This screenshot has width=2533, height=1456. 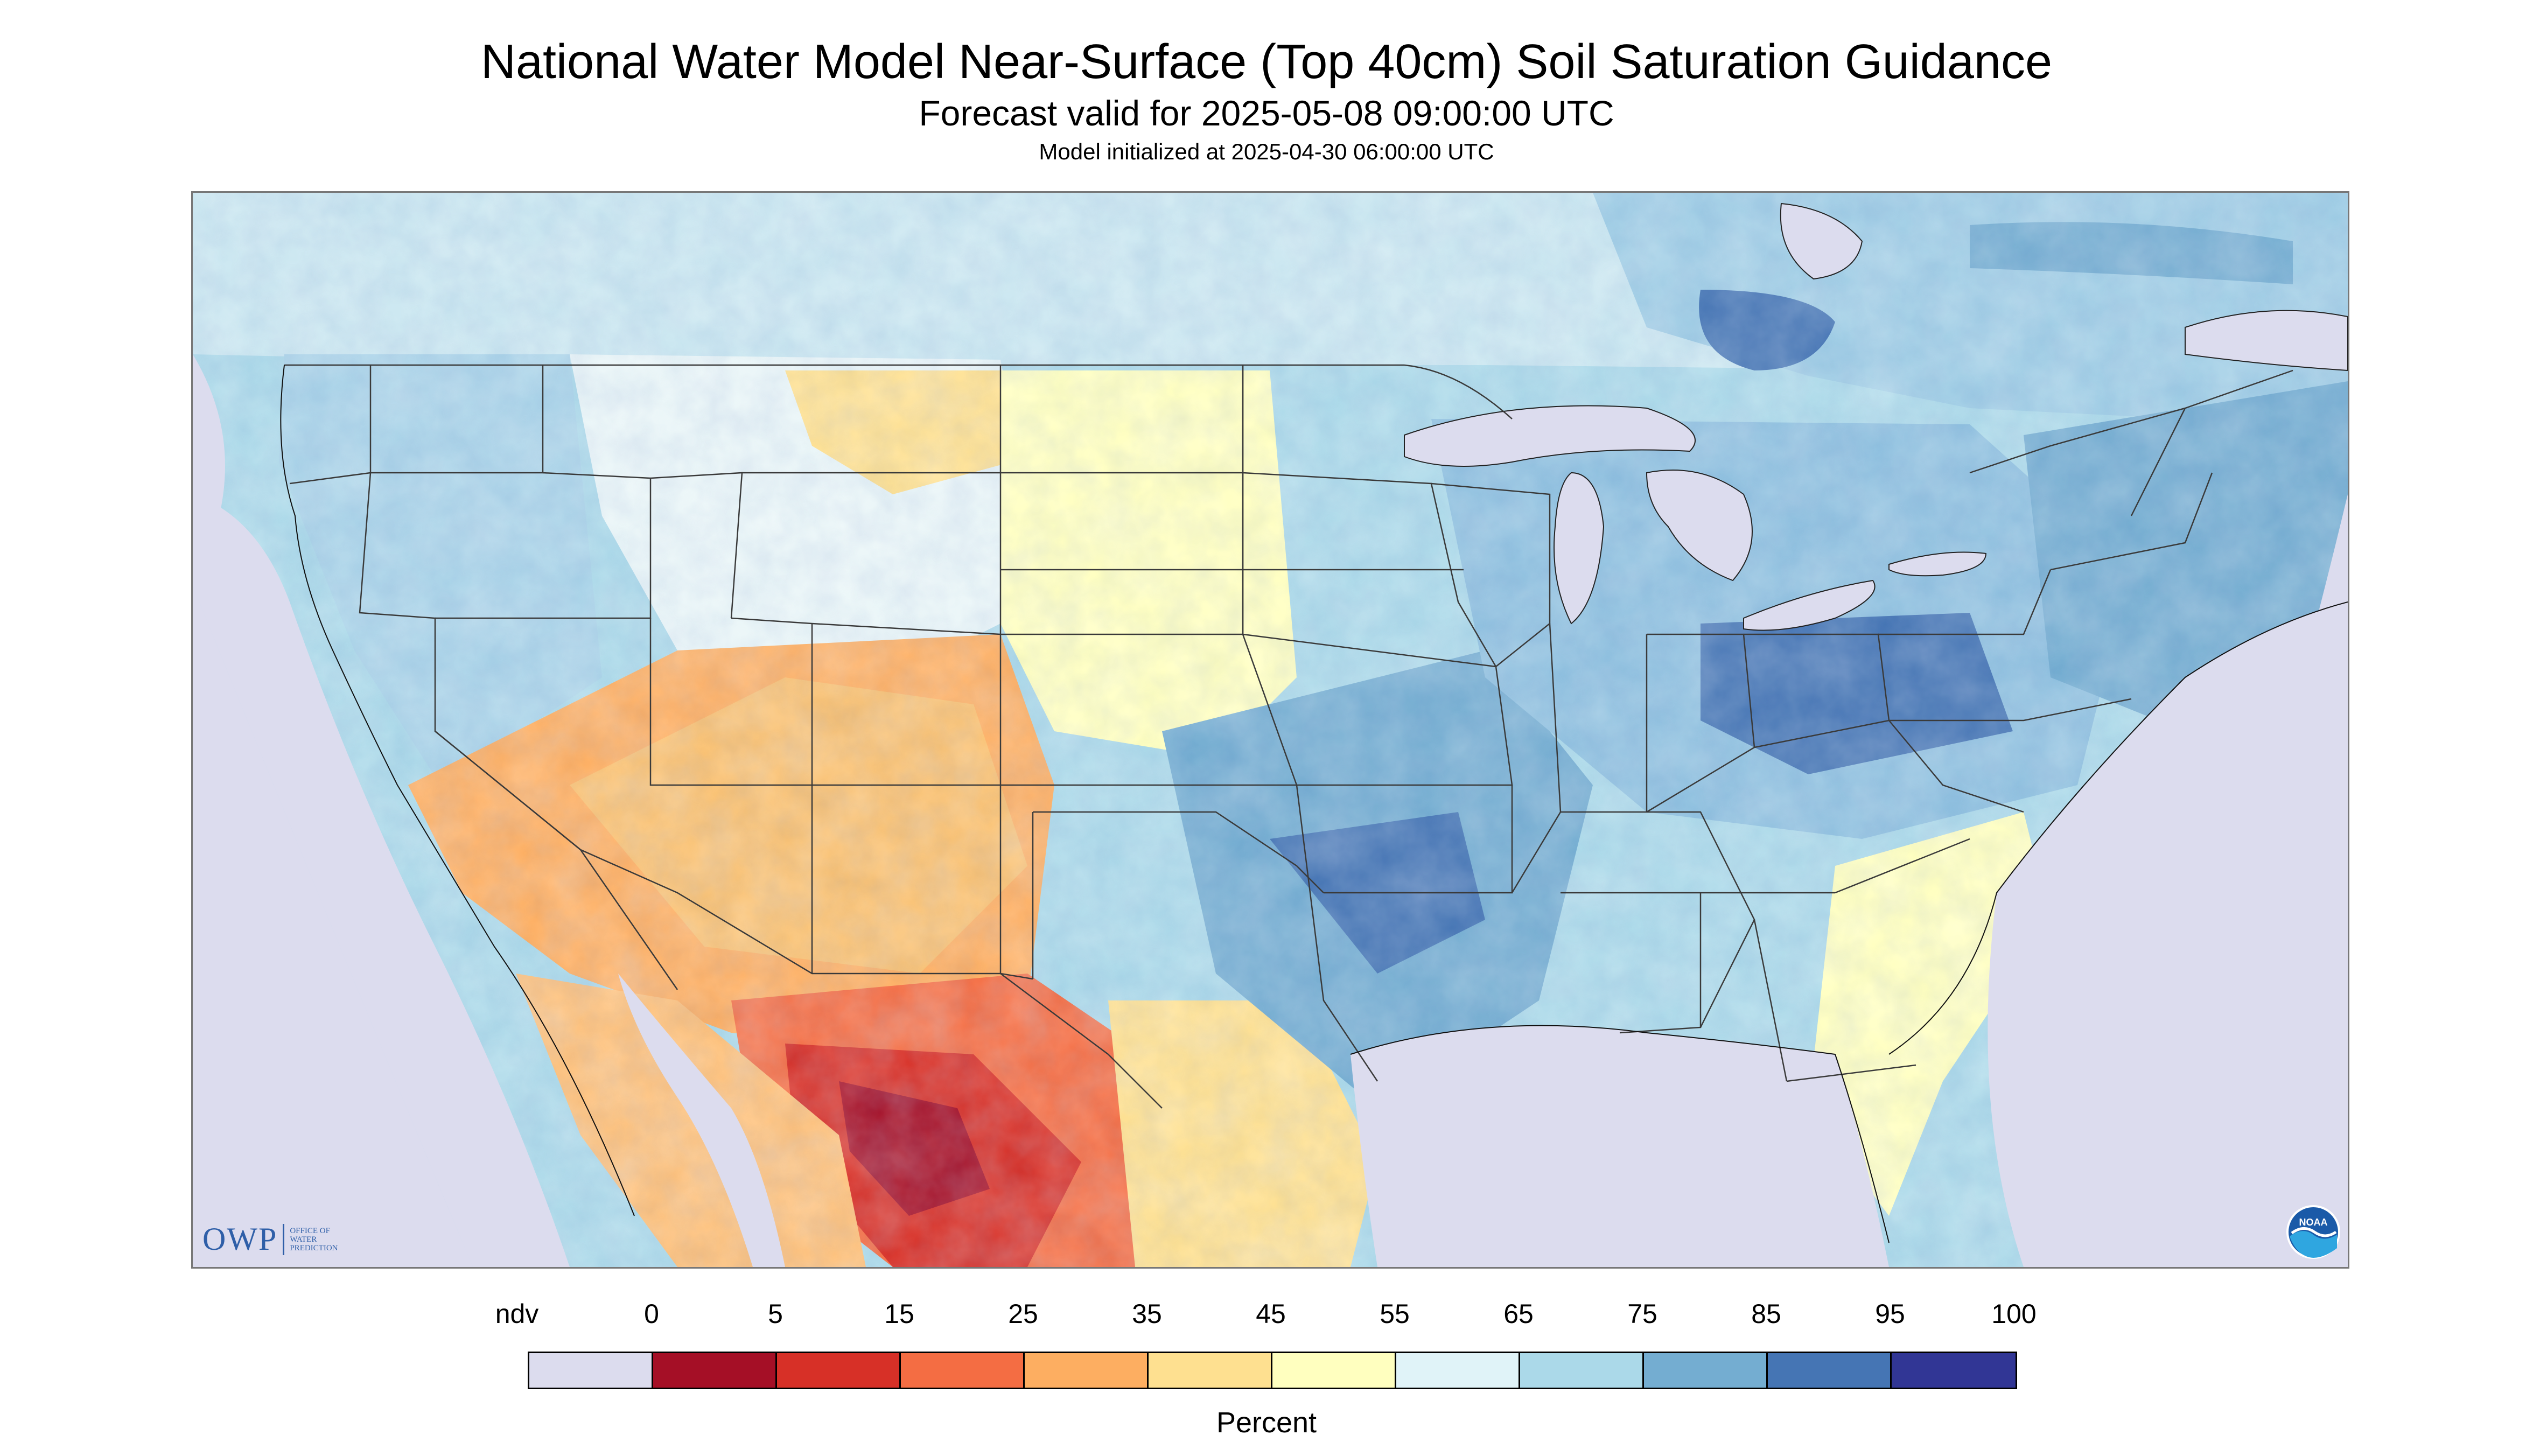 I want to click on noaa-logo: NOAA, so click(x=2313, y=1232).